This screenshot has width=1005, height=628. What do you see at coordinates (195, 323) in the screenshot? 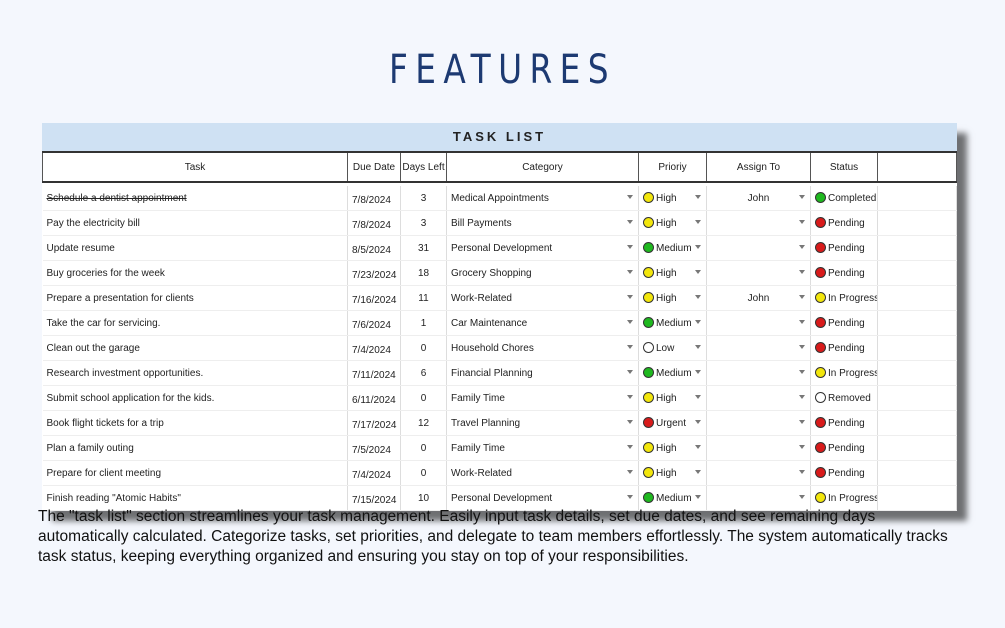
I see `cell: Take the car for servicing.` at bounding box center [195, 323].